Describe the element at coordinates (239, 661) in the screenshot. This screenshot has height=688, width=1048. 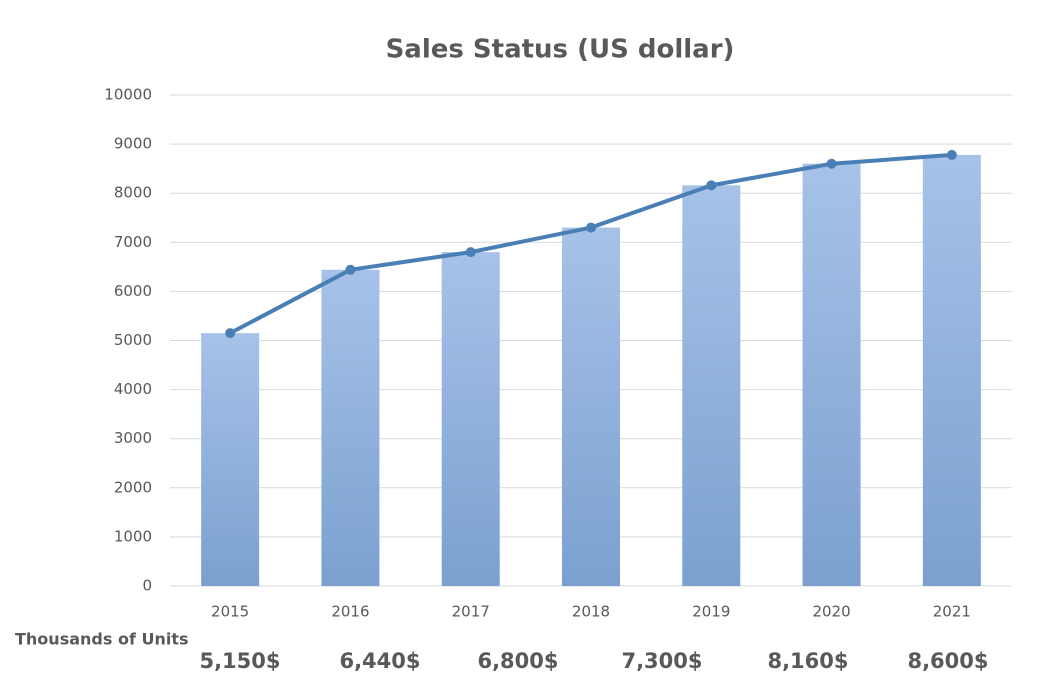
I see `table-cell: 5,150$` at that location.